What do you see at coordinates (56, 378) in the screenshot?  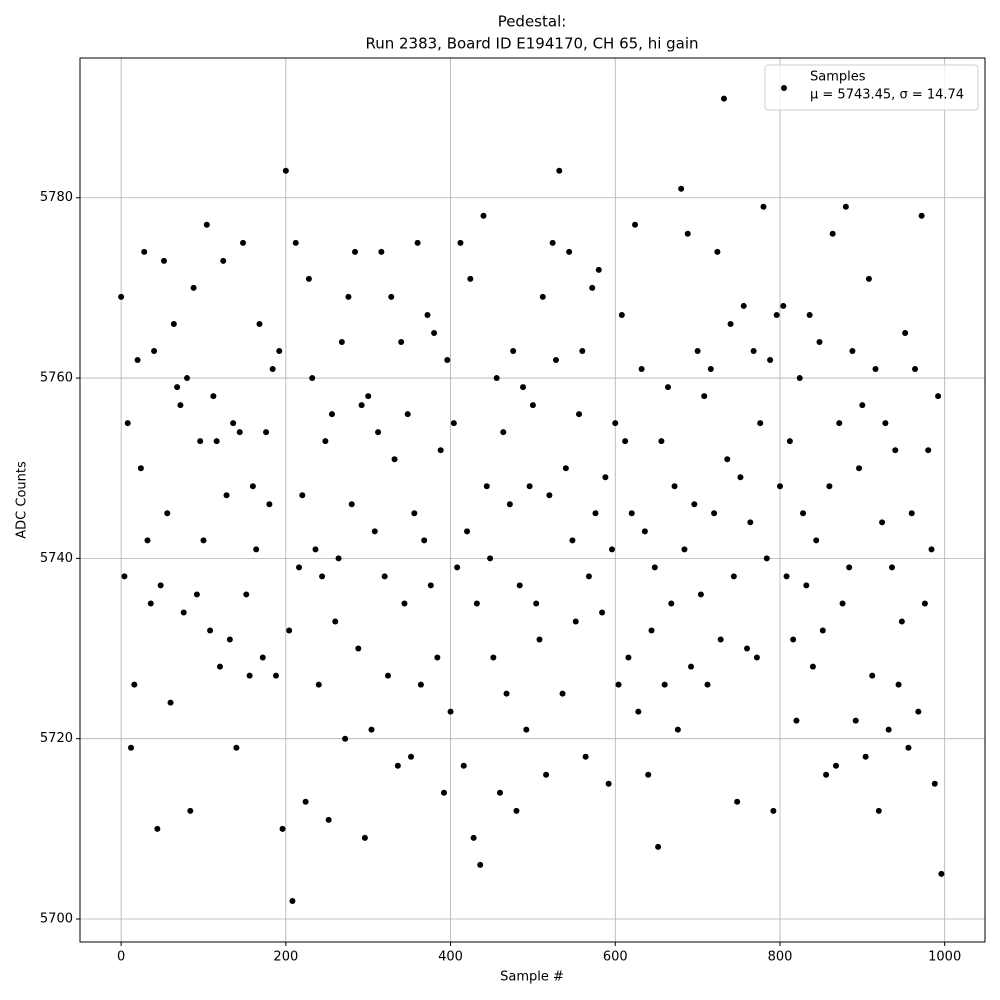 I see `y-tick-label: 5760` at bounding box center [56, 378].